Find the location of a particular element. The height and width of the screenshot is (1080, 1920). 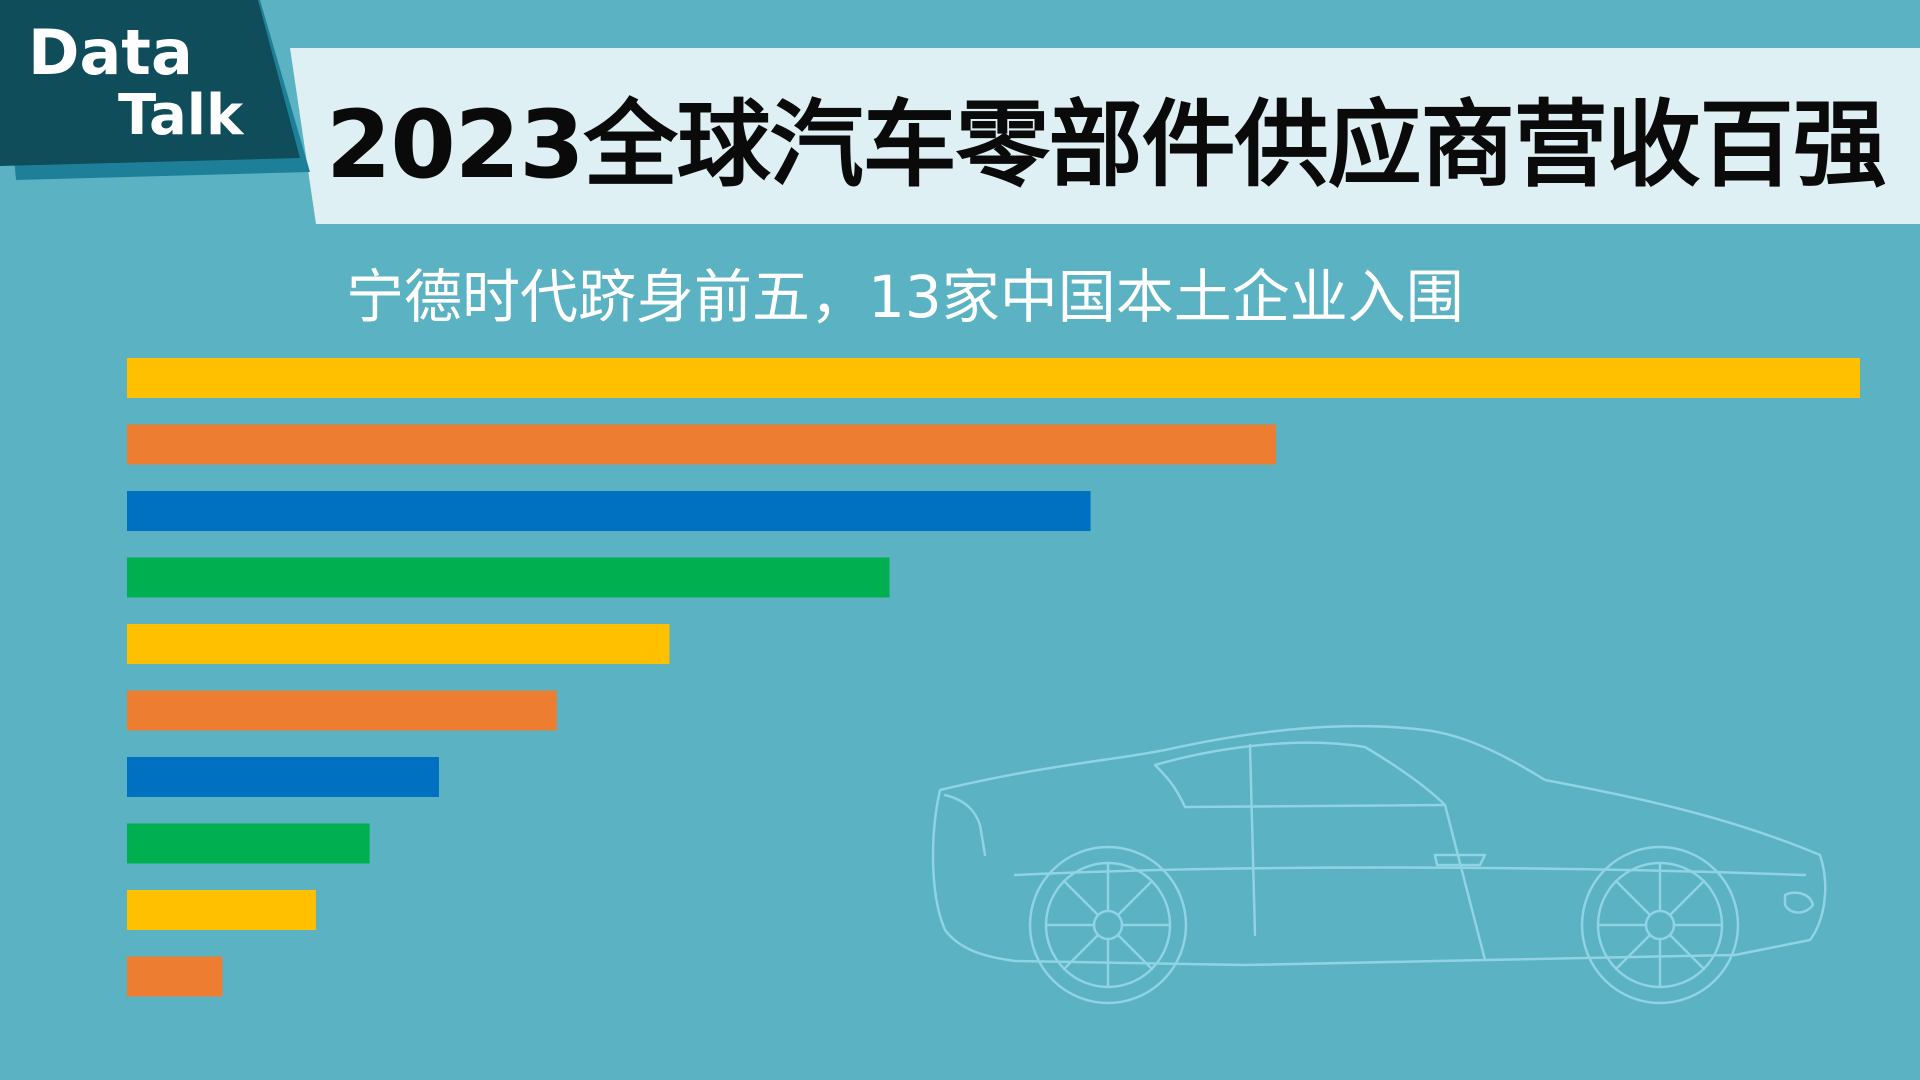

title-band is located at coordinates (1105, 136).